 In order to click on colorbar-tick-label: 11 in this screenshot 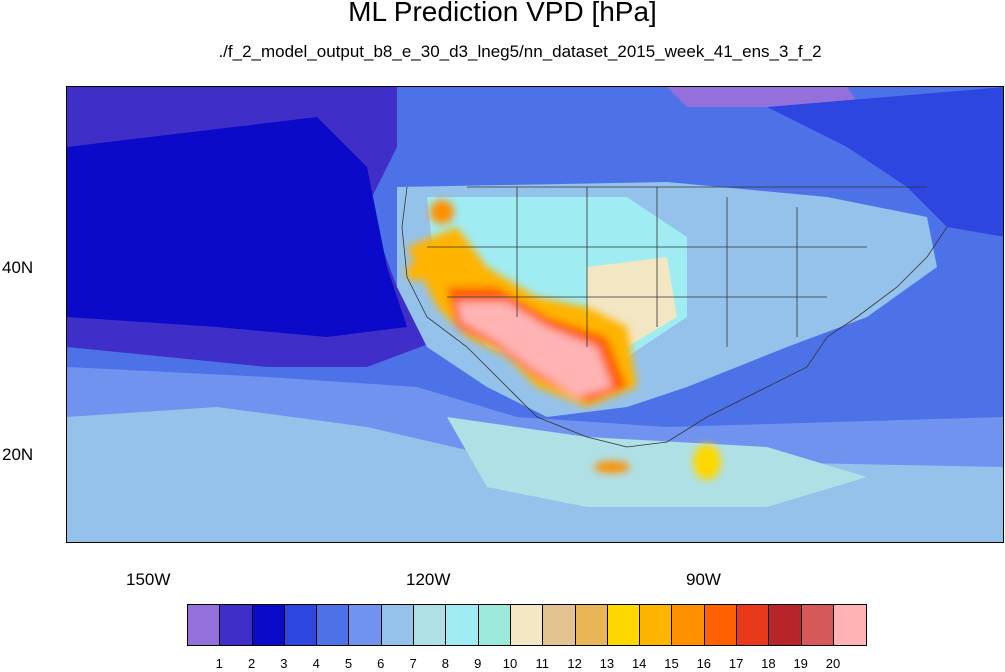, I will do `click(542, 663)`.